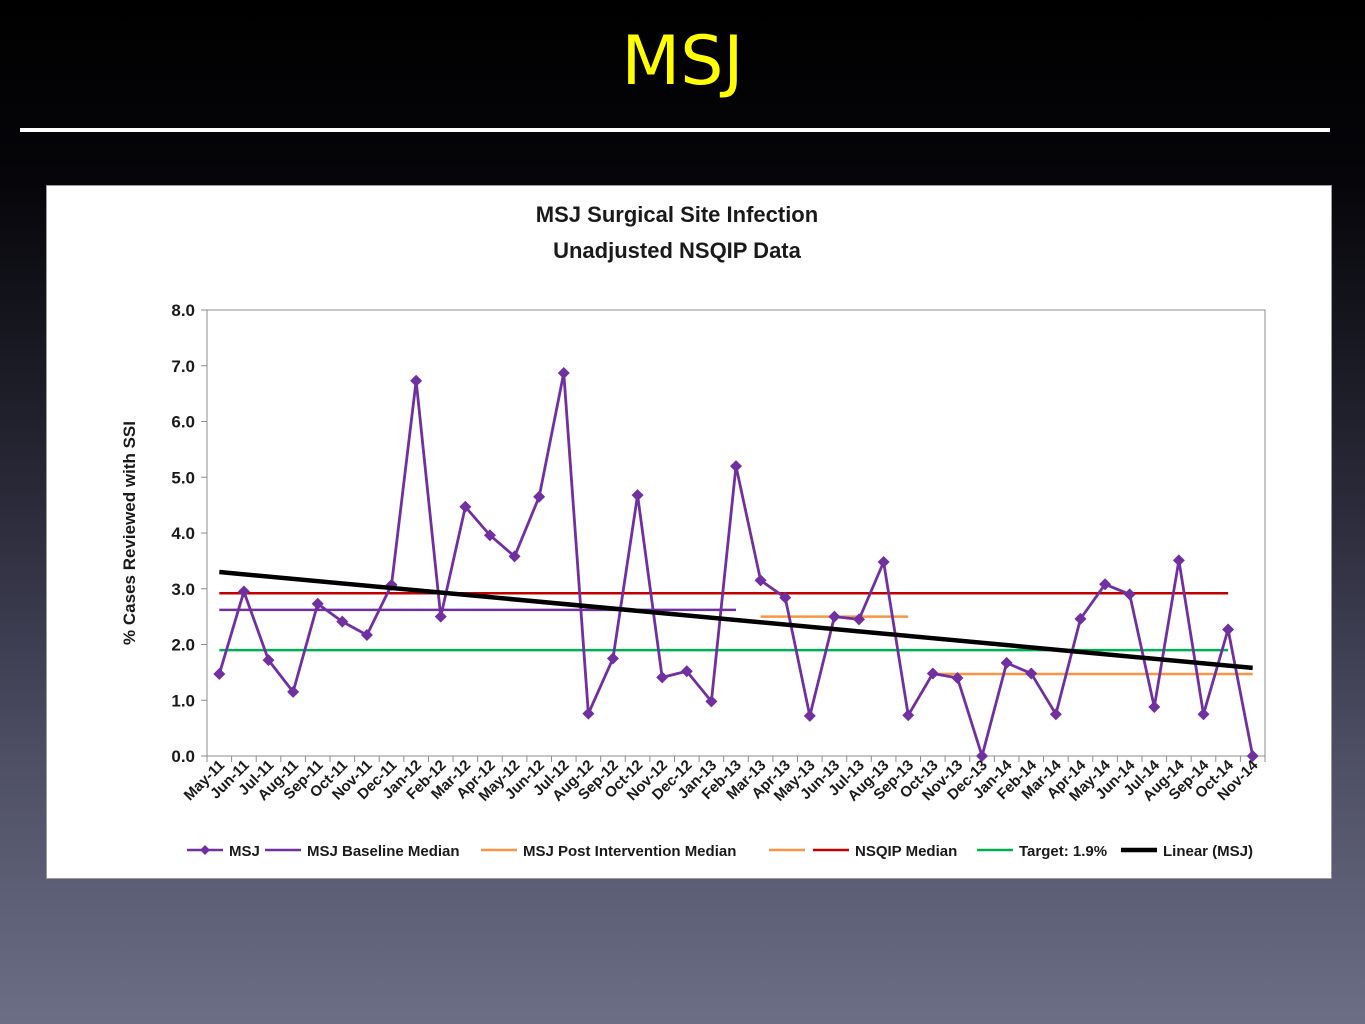  I want to click on legend-label: Target: 1.9%, so click(1063, 851).